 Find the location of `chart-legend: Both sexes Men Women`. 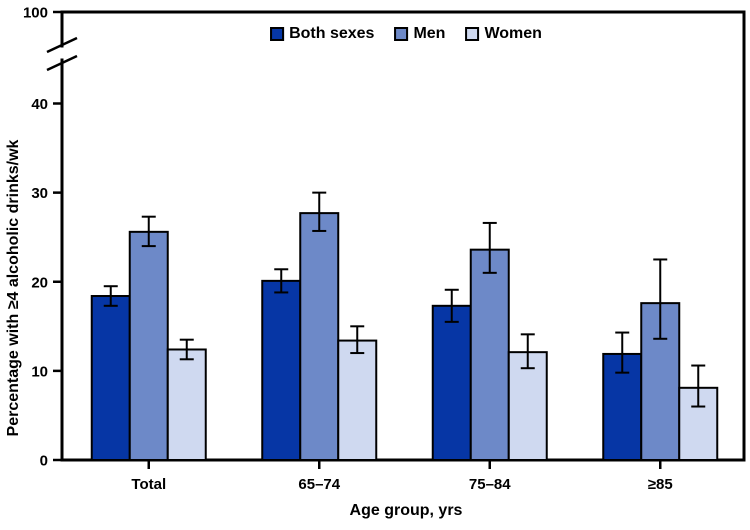

chart-legend: Both sexes Men Women is located at coordinates (406, 34).